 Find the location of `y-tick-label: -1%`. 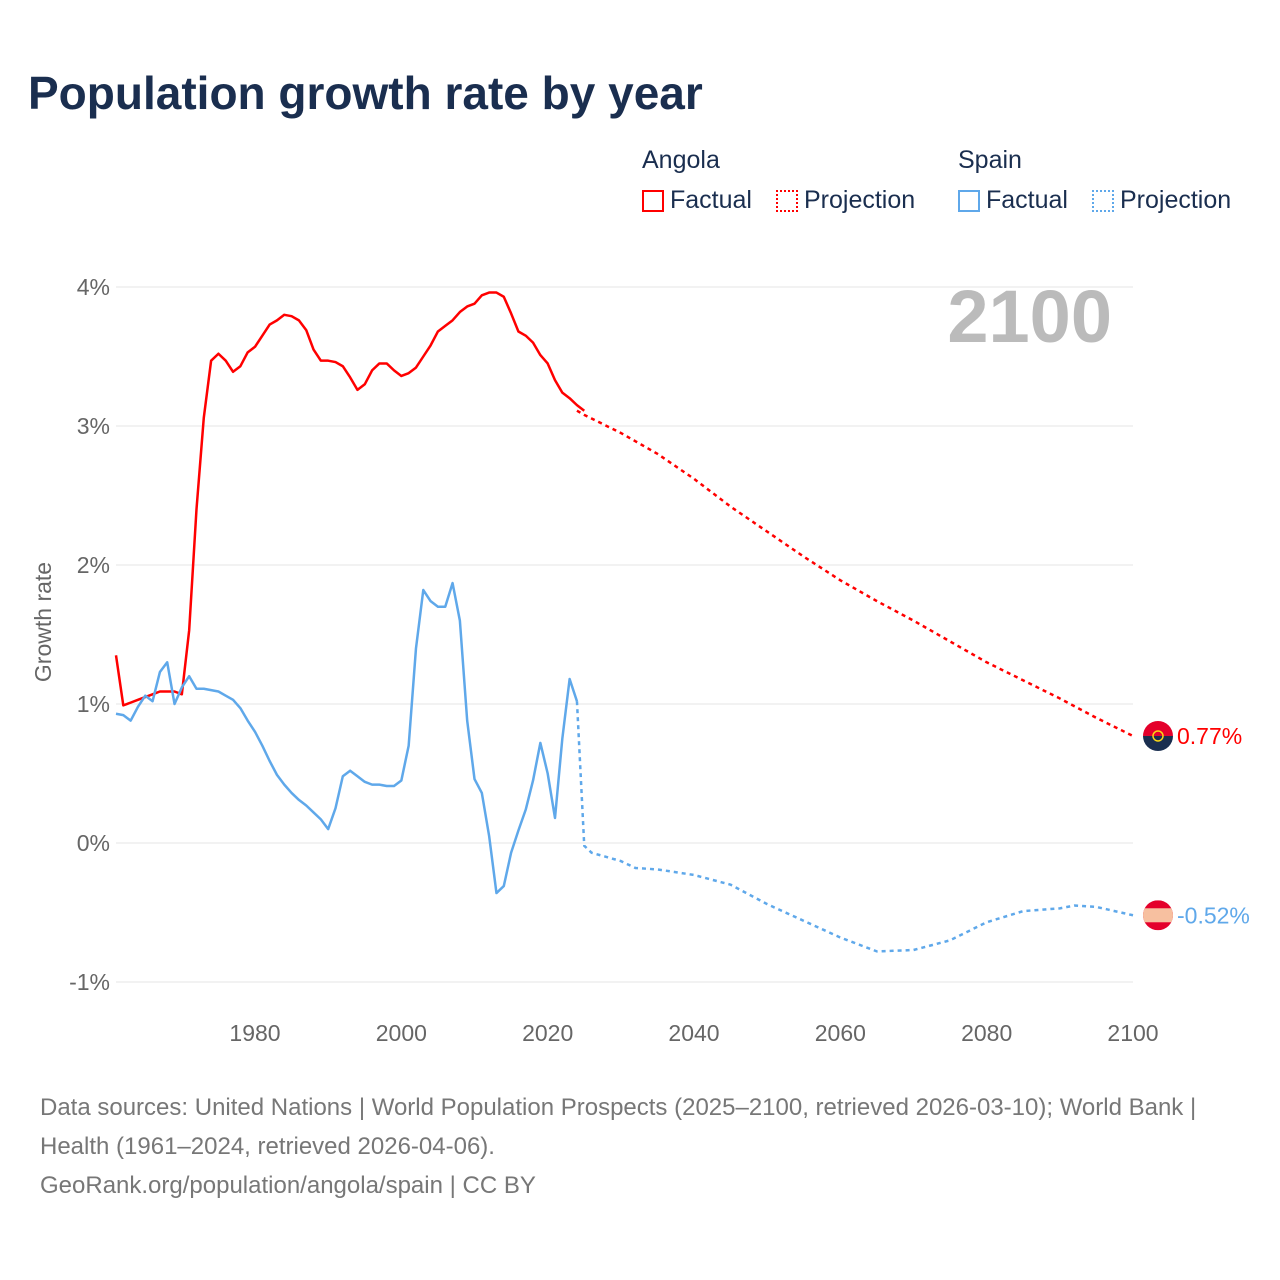

y-tick-label: -1% is located at coordinates (89, 982).